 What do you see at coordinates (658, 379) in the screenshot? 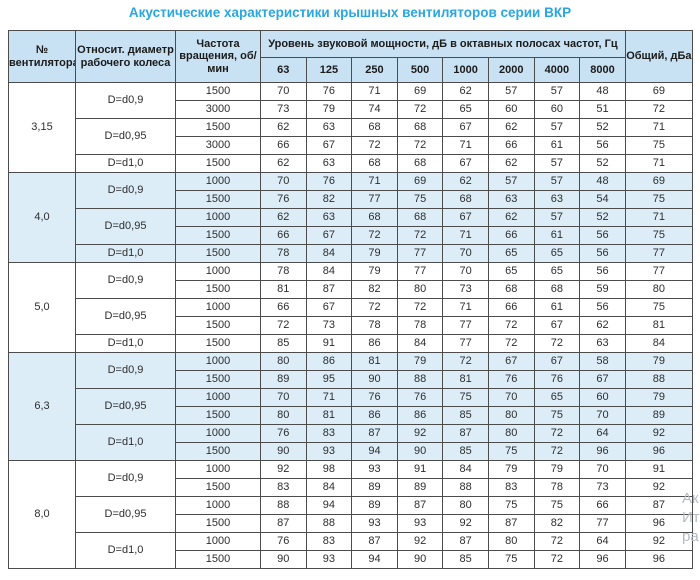
I see `total-cell: 88` at bounding box center [658, 379].